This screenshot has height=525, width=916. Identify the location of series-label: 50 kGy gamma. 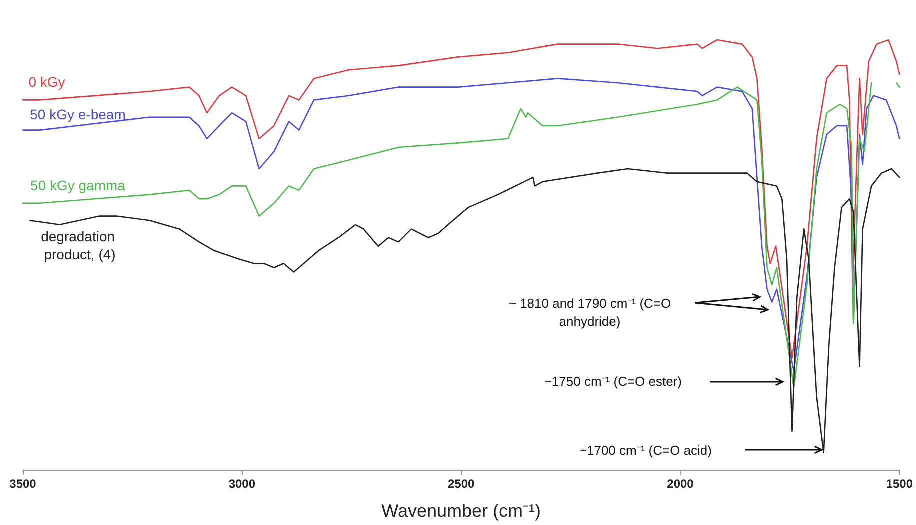
(78, 185).